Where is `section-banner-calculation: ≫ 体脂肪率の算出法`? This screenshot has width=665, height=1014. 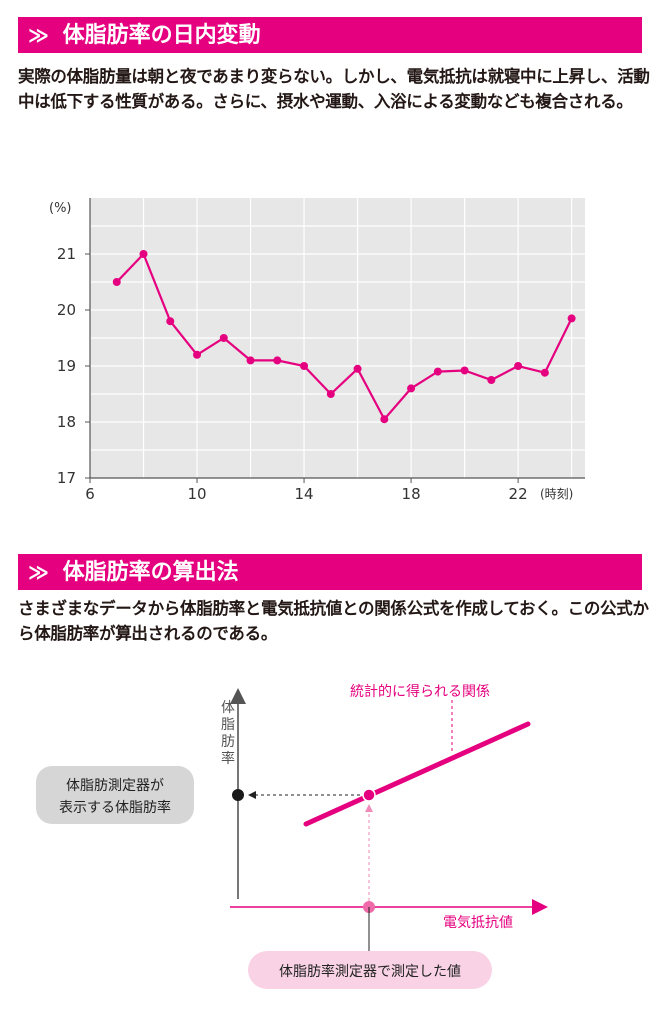 section-banner-calculation: ≫ 体脂肪率の算出法 is located at coordinates (330, 572).